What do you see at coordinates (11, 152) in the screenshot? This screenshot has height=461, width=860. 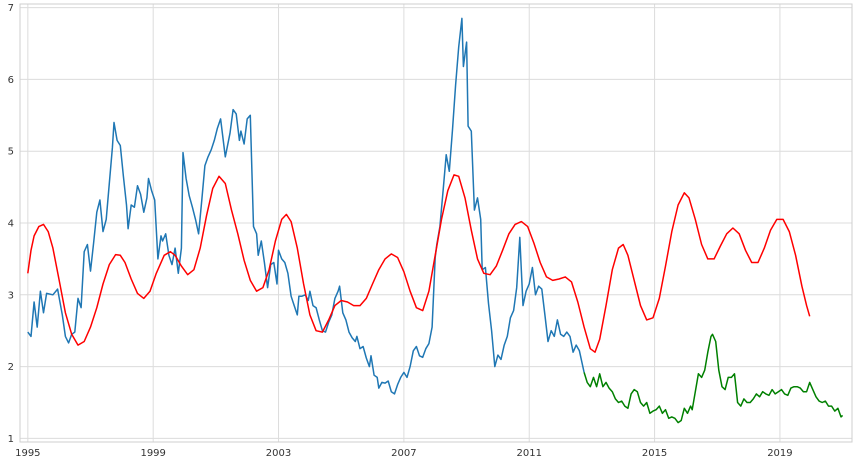 I see `y-tick-label: 5` at bounding box center [11, 152].